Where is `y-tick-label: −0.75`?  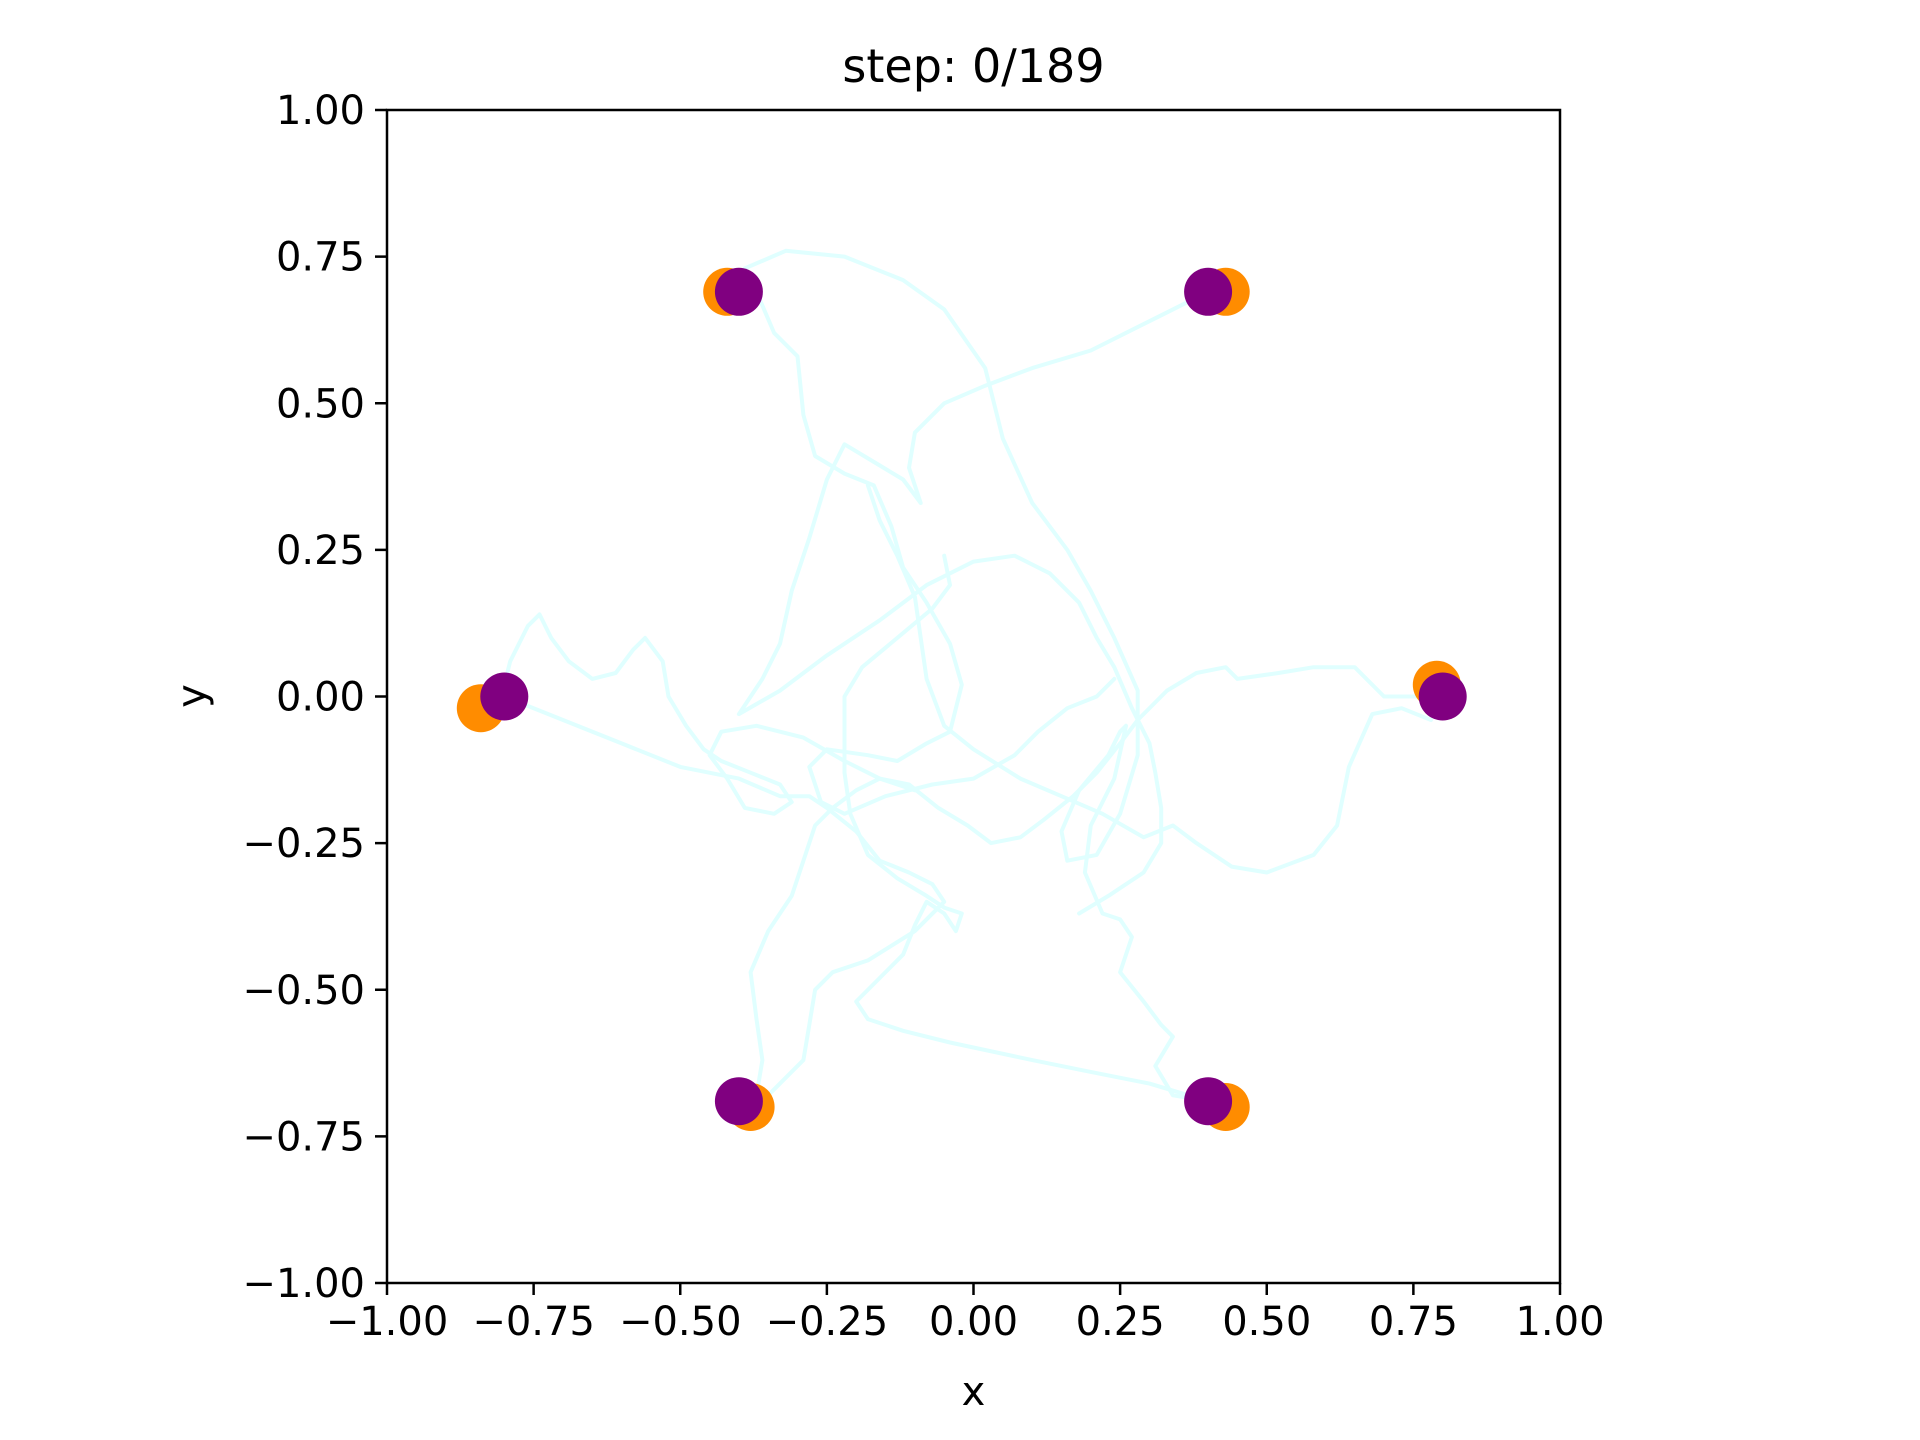 y-tick-label: −0.75 is located at coordinates (303, 1137).